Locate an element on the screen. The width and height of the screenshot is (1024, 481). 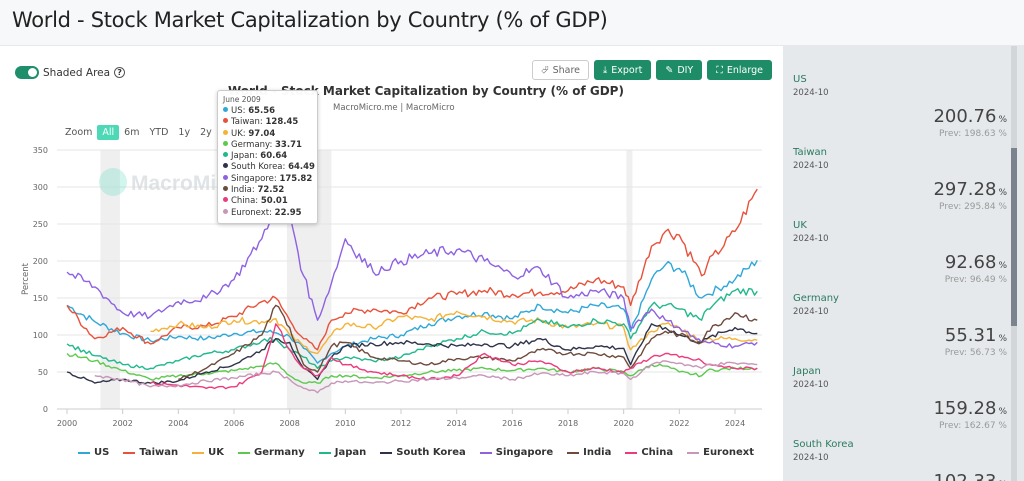
legend-item-india: India is located at coordinates (589, 452).